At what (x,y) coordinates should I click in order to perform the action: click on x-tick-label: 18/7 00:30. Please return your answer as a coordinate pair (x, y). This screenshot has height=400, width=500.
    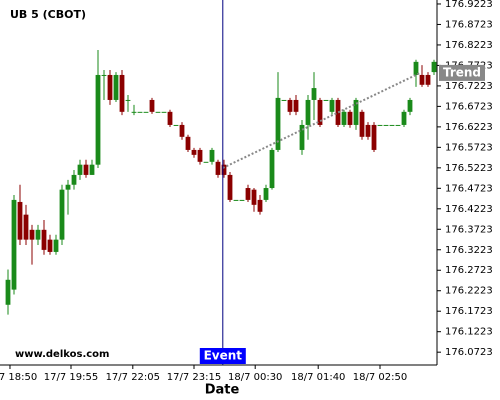
    Looking at the image, I should click on (255, 377).